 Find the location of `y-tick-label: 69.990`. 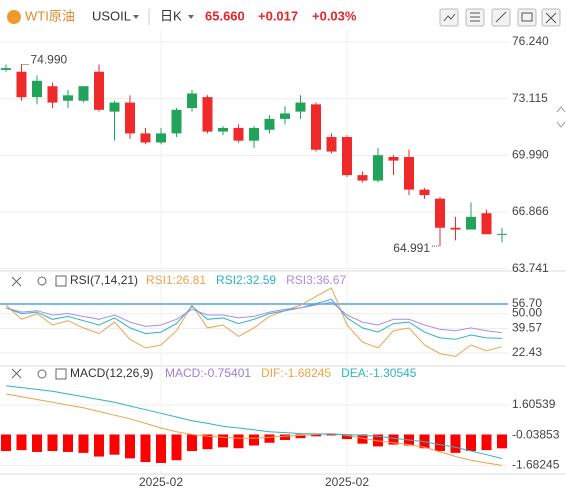

y-tick-label: 69.990 is located at coordinates (530, 155).